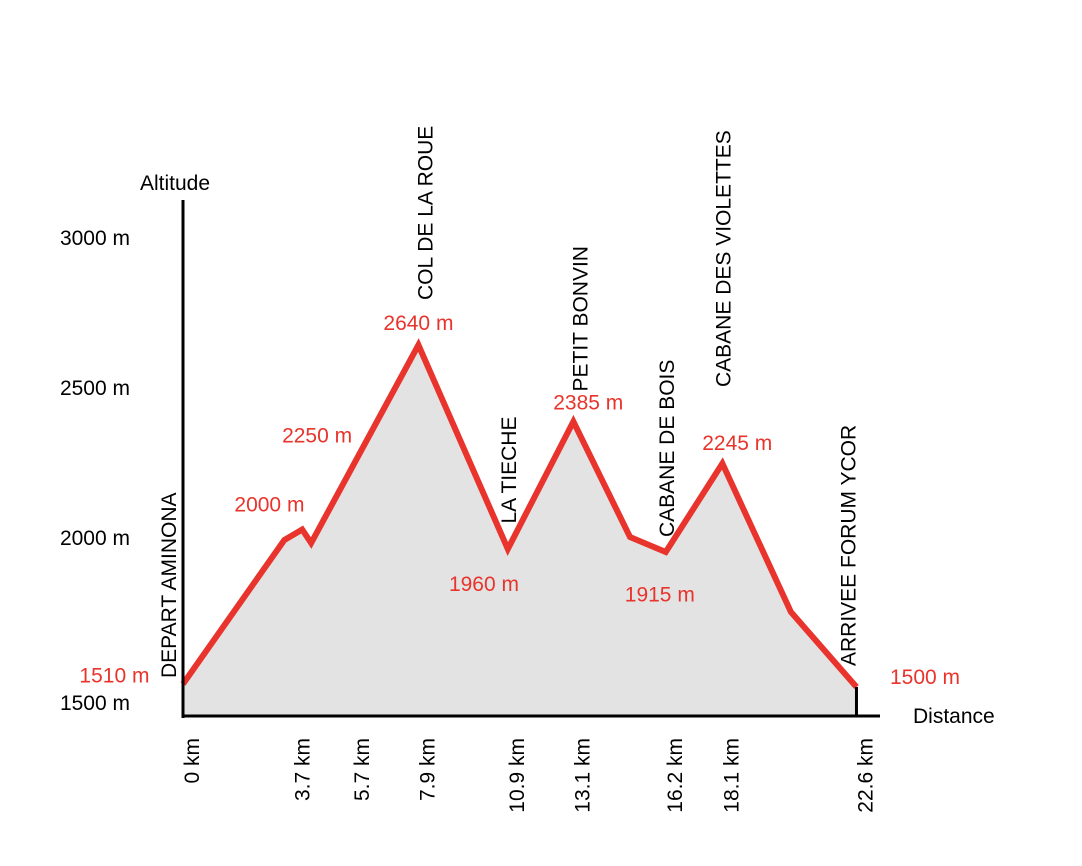 This screenshot has height=866, width=1082. What do you see at coordinates (925, 677) in the screenshot?
I see `elevation-label: 1500 m` at bounding box center [925, 677].